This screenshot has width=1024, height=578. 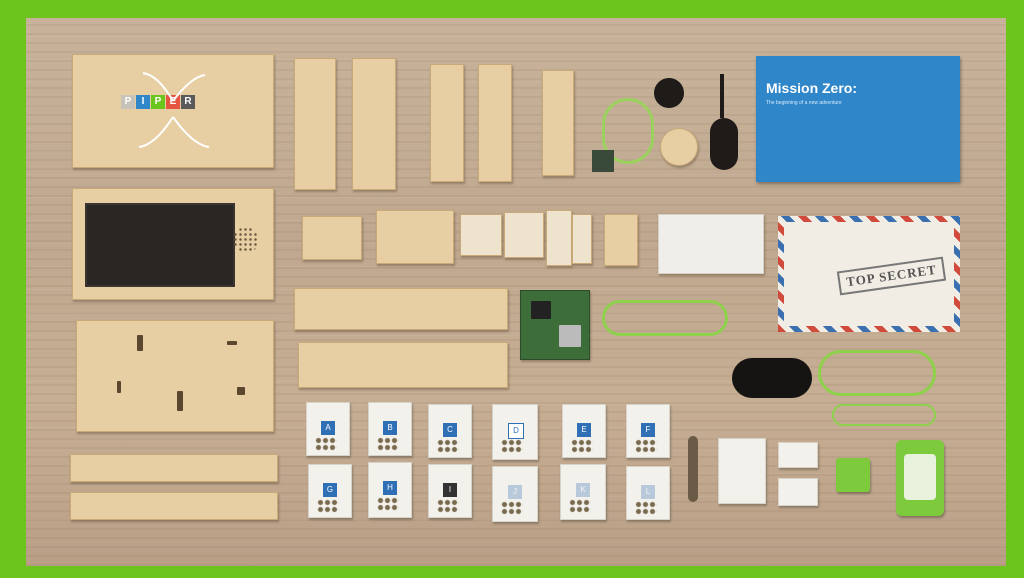 I want to click on book-subtitle: The beginning of a new adventure, so click(x=804, y=103).